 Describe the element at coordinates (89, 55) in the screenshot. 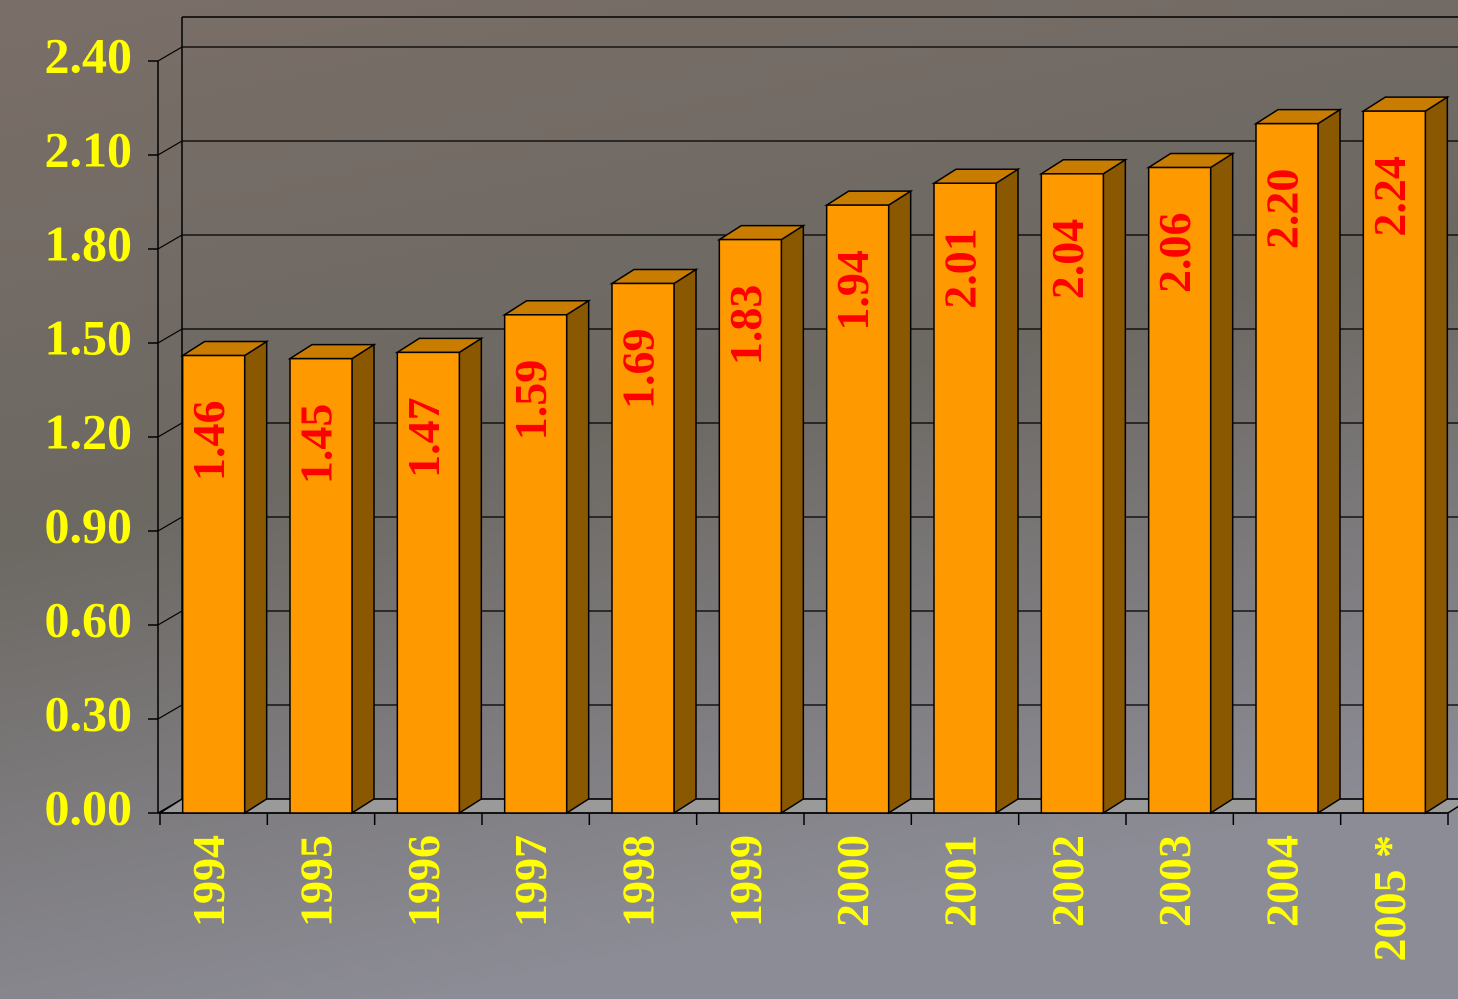

I see `y-tick-label: 2.40` at that location.